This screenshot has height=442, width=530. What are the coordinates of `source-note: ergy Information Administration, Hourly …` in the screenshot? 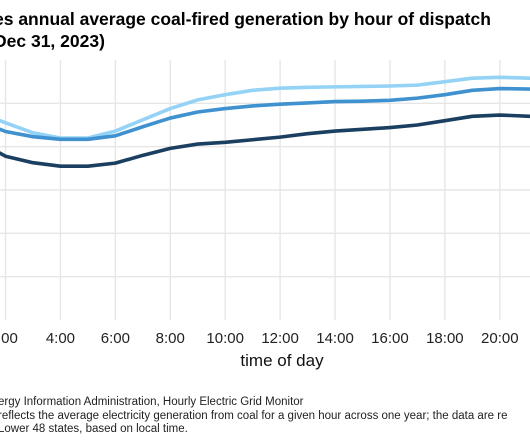 It's located at (152, 402).